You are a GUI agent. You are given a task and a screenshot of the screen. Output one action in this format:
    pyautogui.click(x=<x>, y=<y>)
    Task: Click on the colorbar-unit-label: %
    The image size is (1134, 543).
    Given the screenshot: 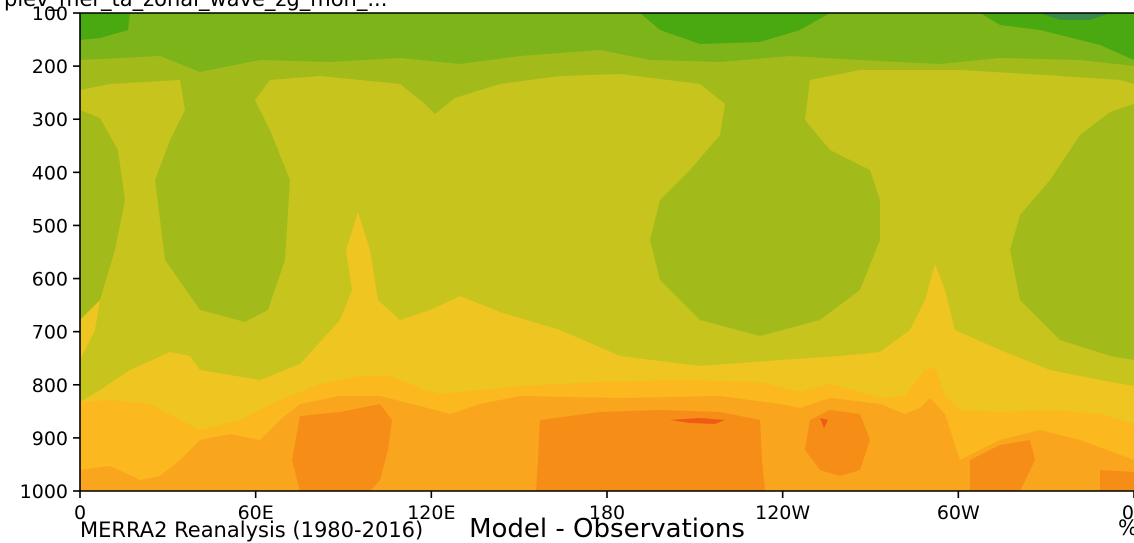 What is the action you would take?
    pyautogui.click(x=1126, y=528)
    